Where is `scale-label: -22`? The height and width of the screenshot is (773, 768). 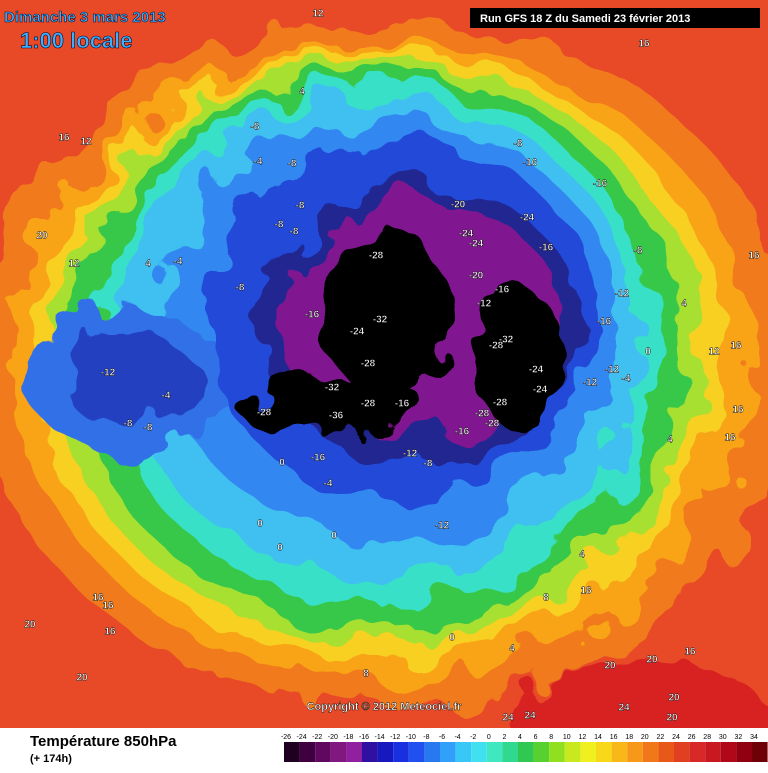
scale-label: -22 is located at coordinates (317, 737).